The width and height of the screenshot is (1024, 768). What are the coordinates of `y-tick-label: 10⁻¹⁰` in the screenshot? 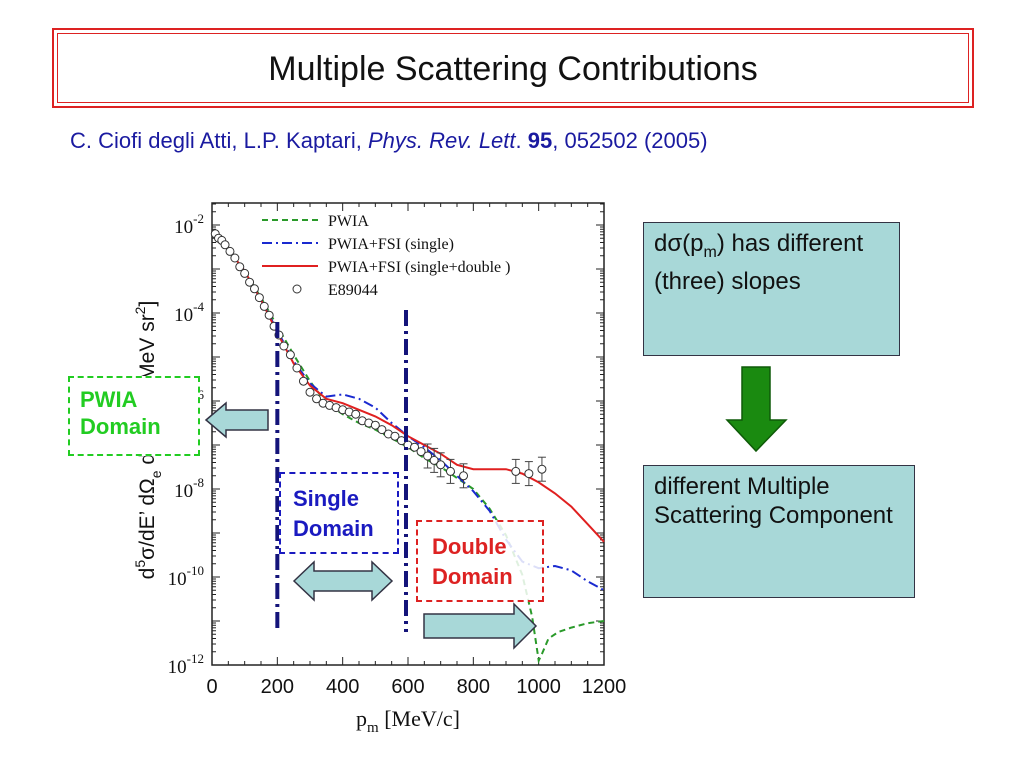 It's located at (186, 576).